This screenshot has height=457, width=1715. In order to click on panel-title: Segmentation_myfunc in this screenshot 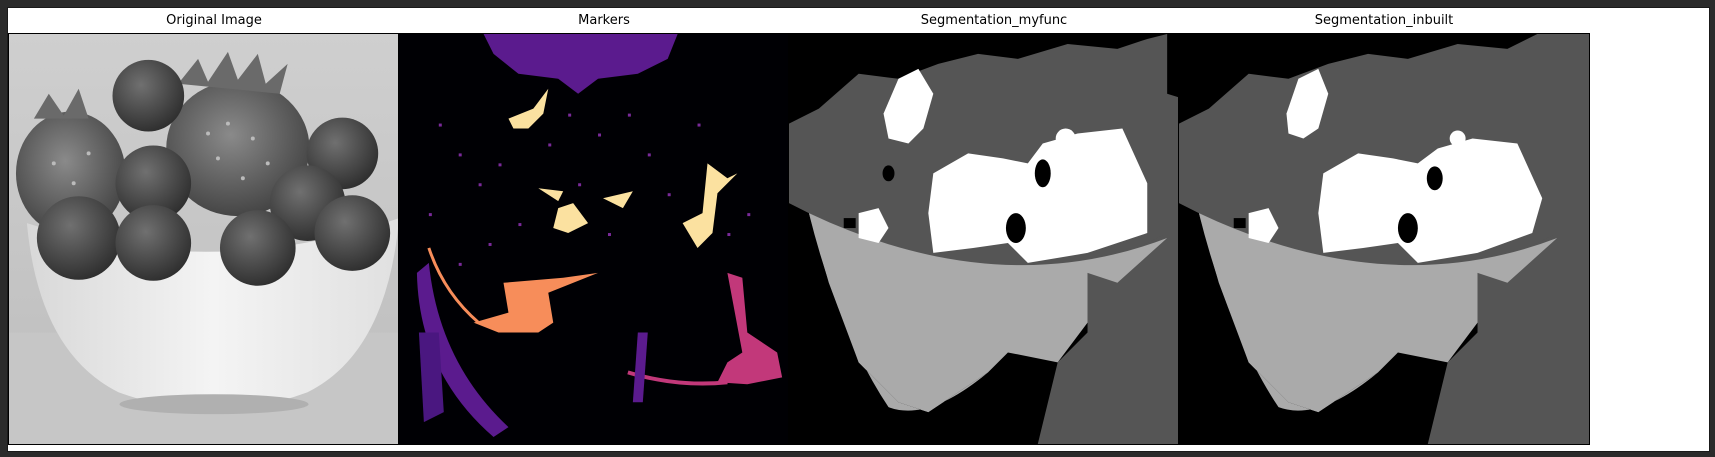, I will do `click(994, 20)`.